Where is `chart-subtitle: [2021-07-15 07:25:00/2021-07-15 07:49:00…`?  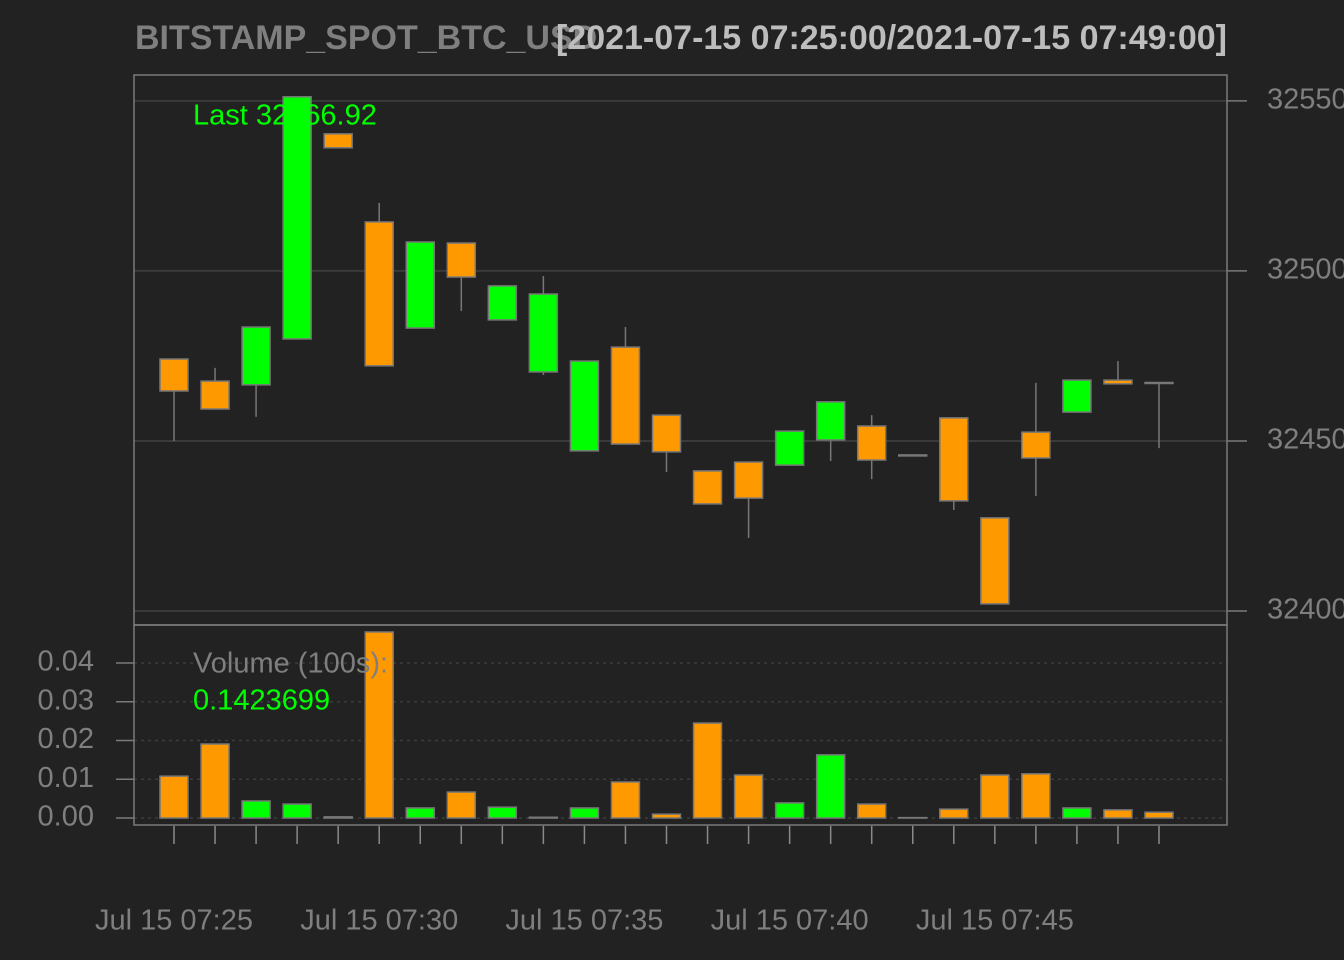
chart-subtitle: [2021-07-15 07:25:00/2021-07-15 07:49:00… is located at coordinates (891, 38).